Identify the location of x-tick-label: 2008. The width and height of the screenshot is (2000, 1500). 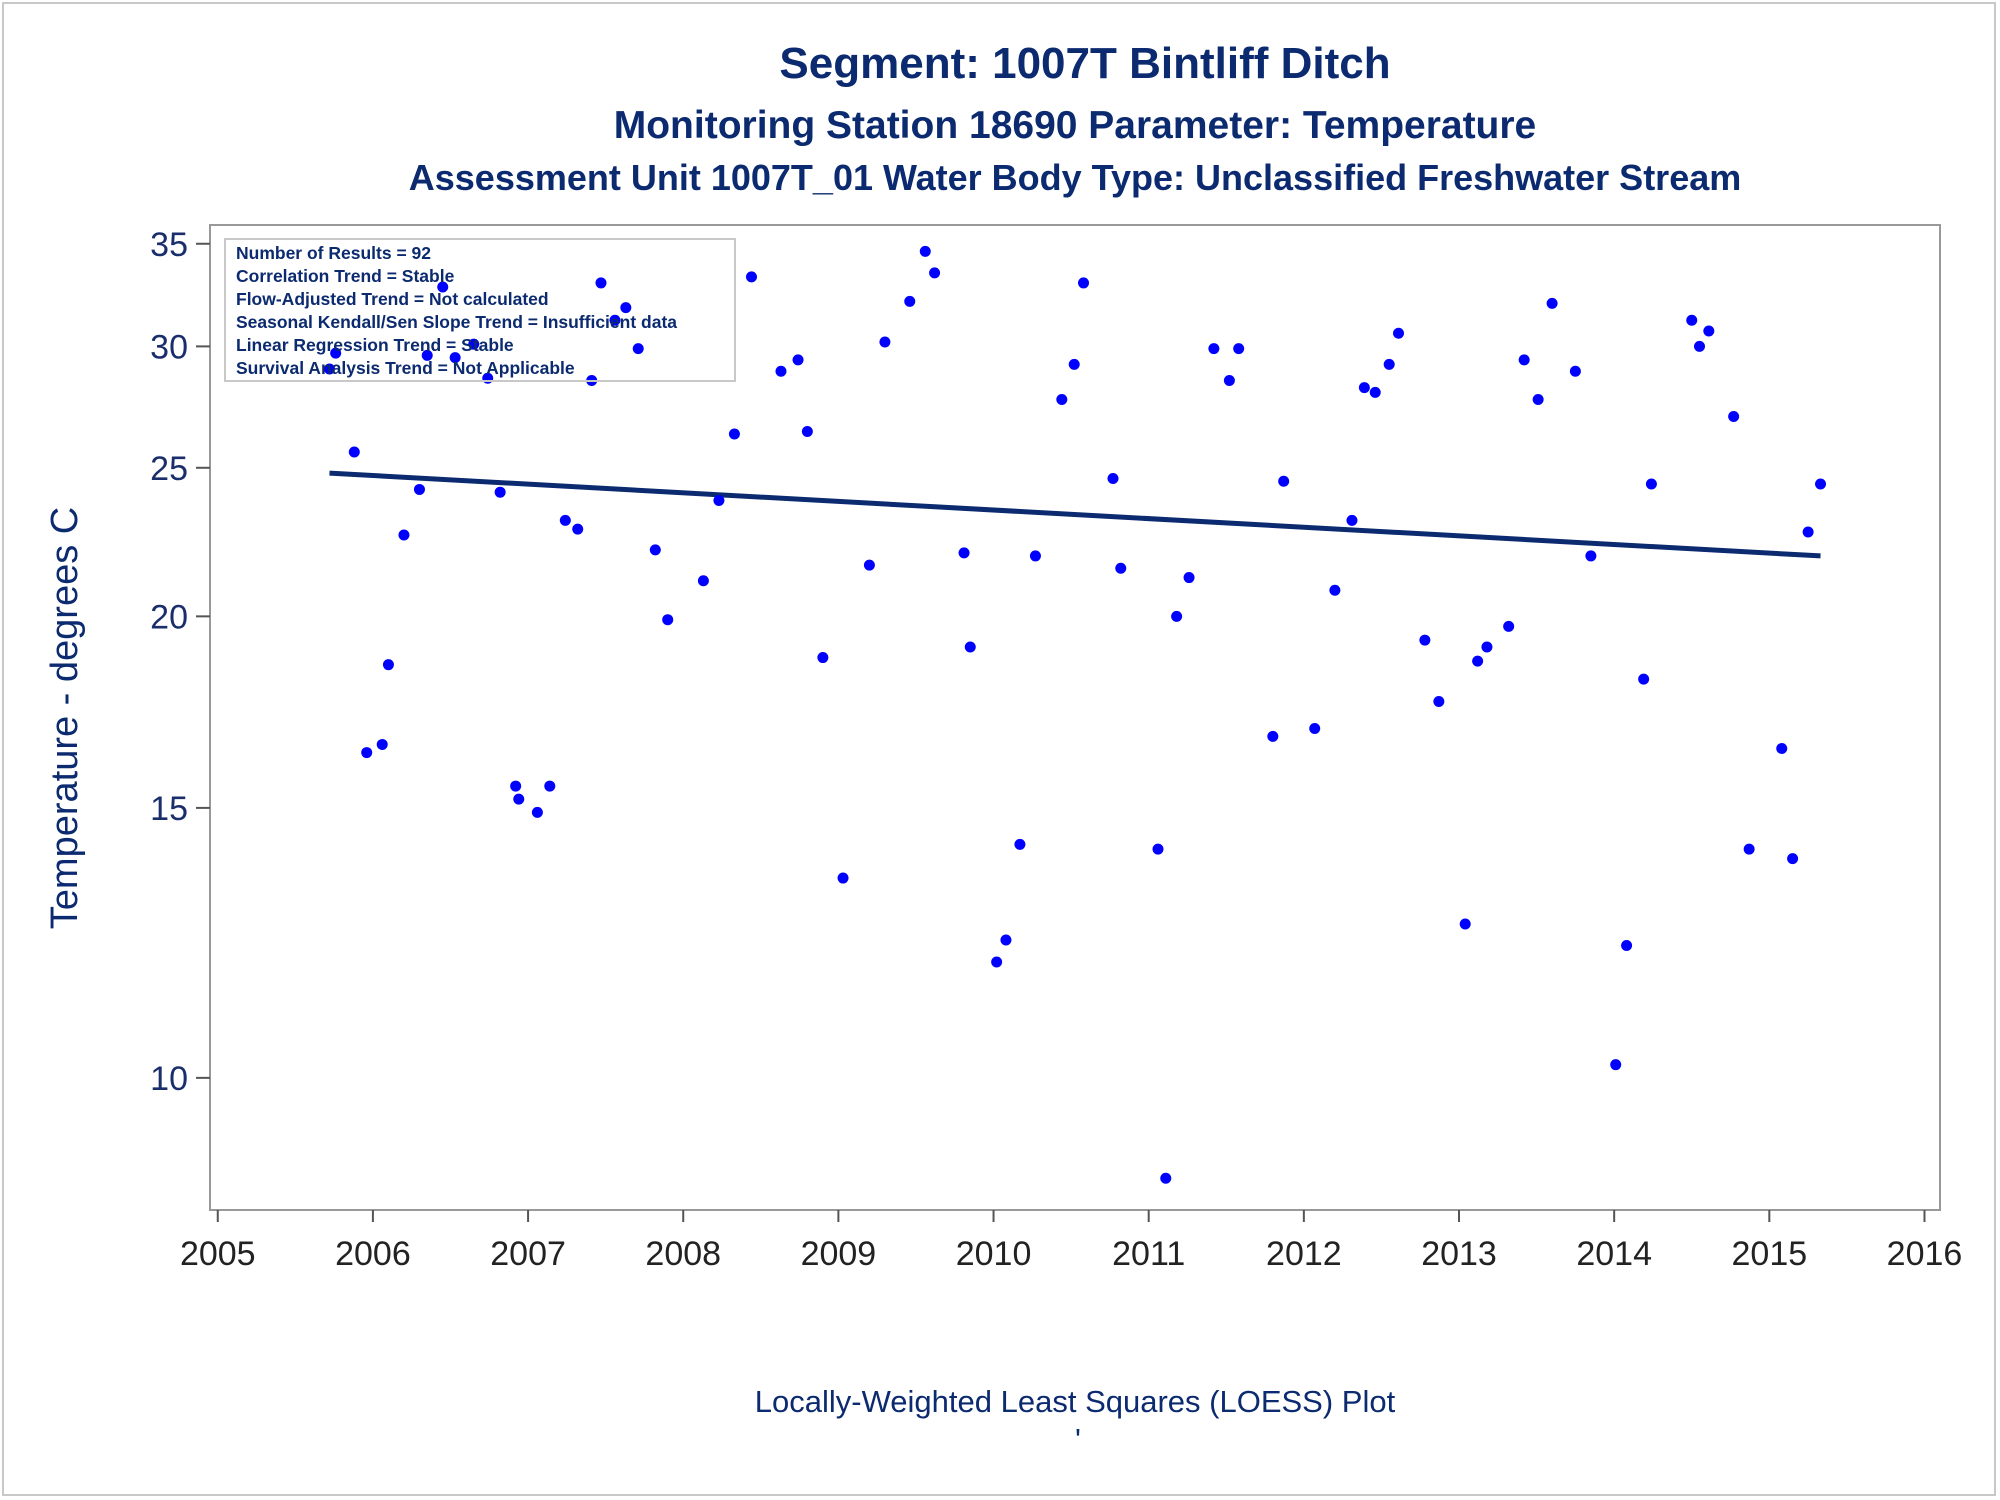
(683, 1254).